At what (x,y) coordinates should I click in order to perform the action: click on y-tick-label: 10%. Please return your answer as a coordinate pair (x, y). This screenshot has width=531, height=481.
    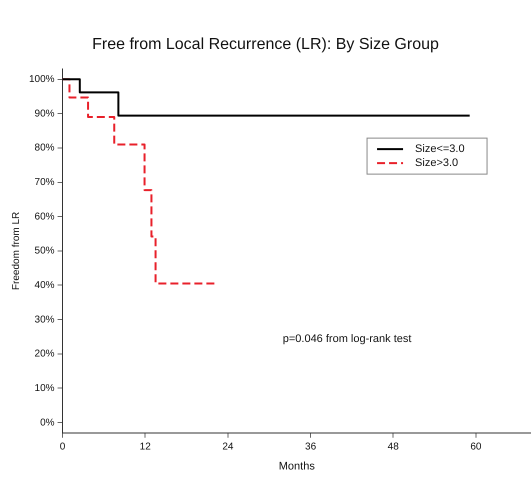
    Looking at the image, I should click on (44, 388).